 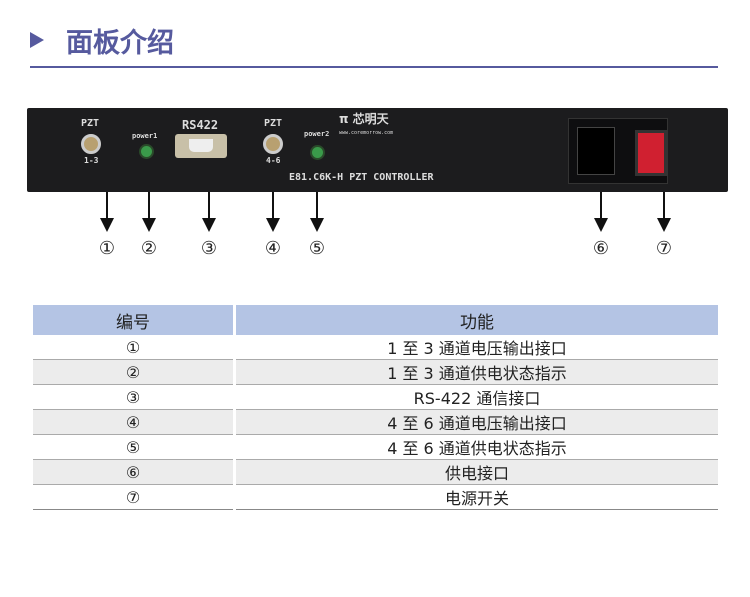 What do you see at coordinates (134, 320) in the screenshot?
I see `header-number: 编号` at bounding box center [134, 320].